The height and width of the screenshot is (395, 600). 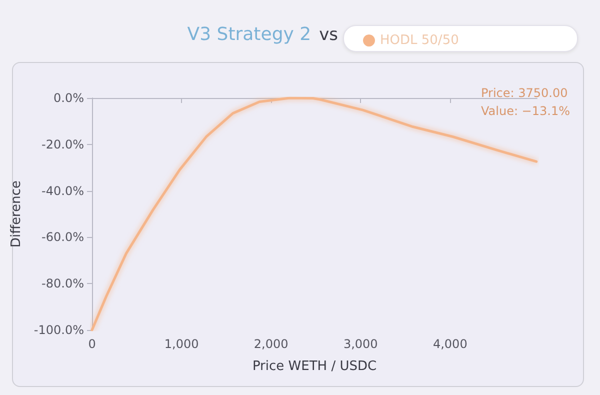 I want to click on legend-label: HODL 50/50, so click(x=419, y=40).